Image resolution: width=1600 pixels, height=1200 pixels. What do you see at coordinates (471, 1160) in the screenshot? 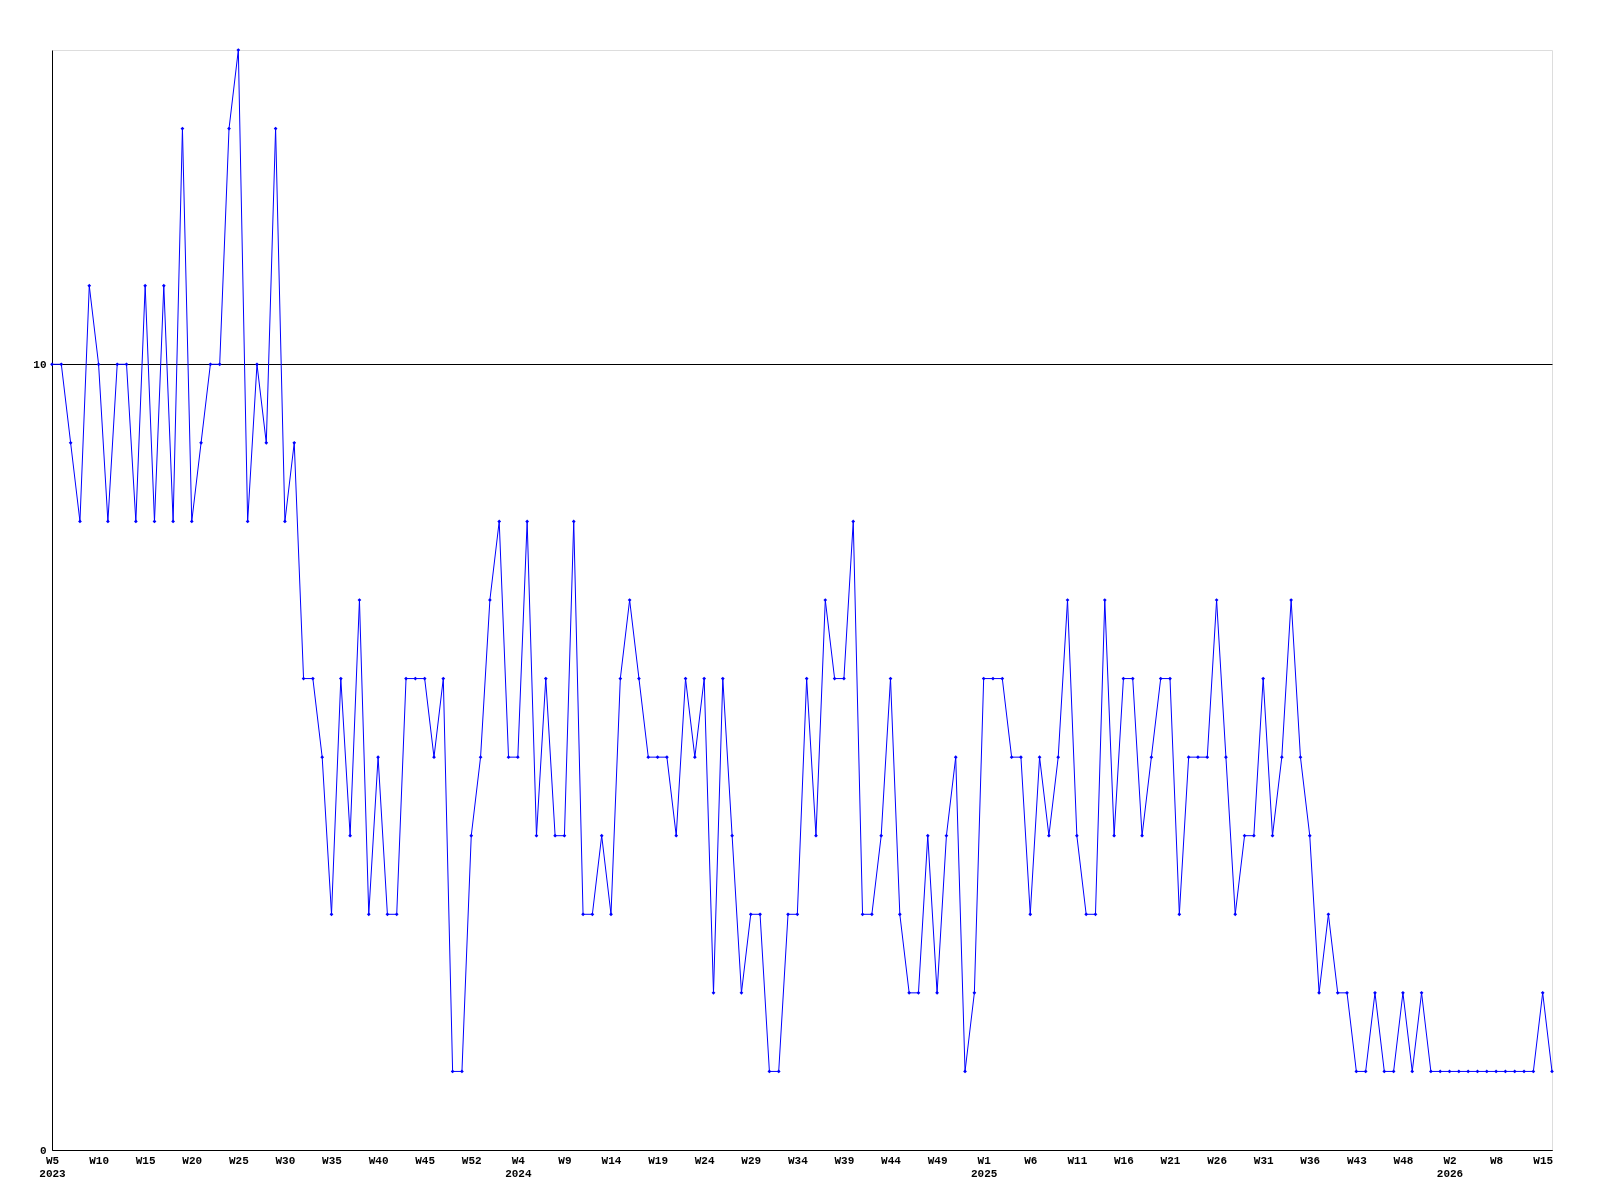
I see `x-tick-label: W52` at bounding box center [471, 1160].